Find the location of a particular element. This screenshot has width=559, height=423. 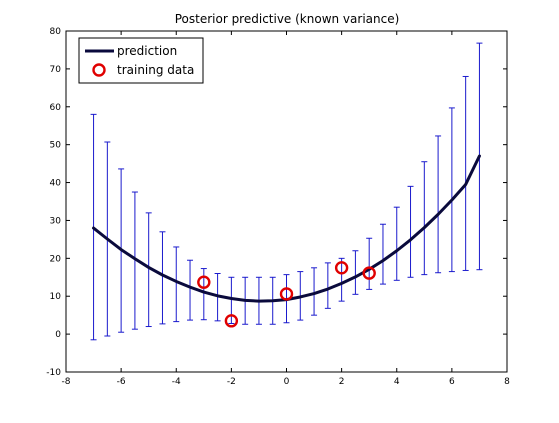

y-tick-label: 40 is located at coordinates (56, 184).